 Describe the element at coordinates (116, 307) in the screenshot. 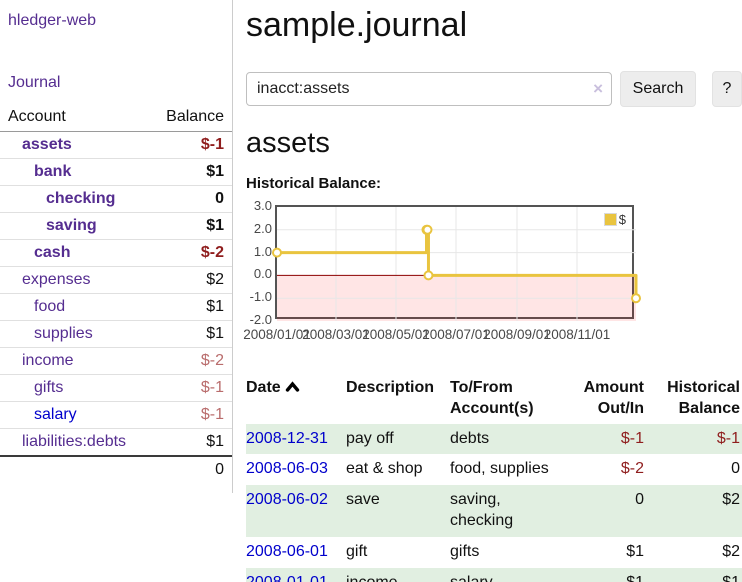

I see `account-row: food $1` at that location.